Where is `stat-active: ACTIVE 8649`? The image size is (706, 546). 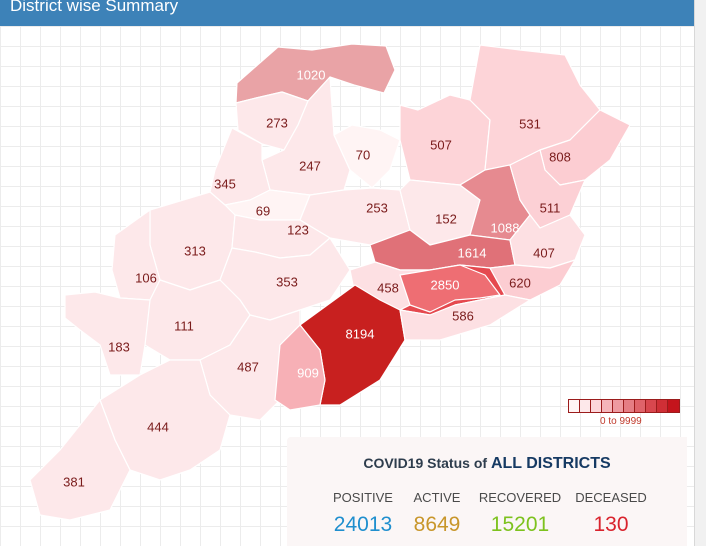
stat-active: ACTIVE 8649 is located at coordinates (437, 513).